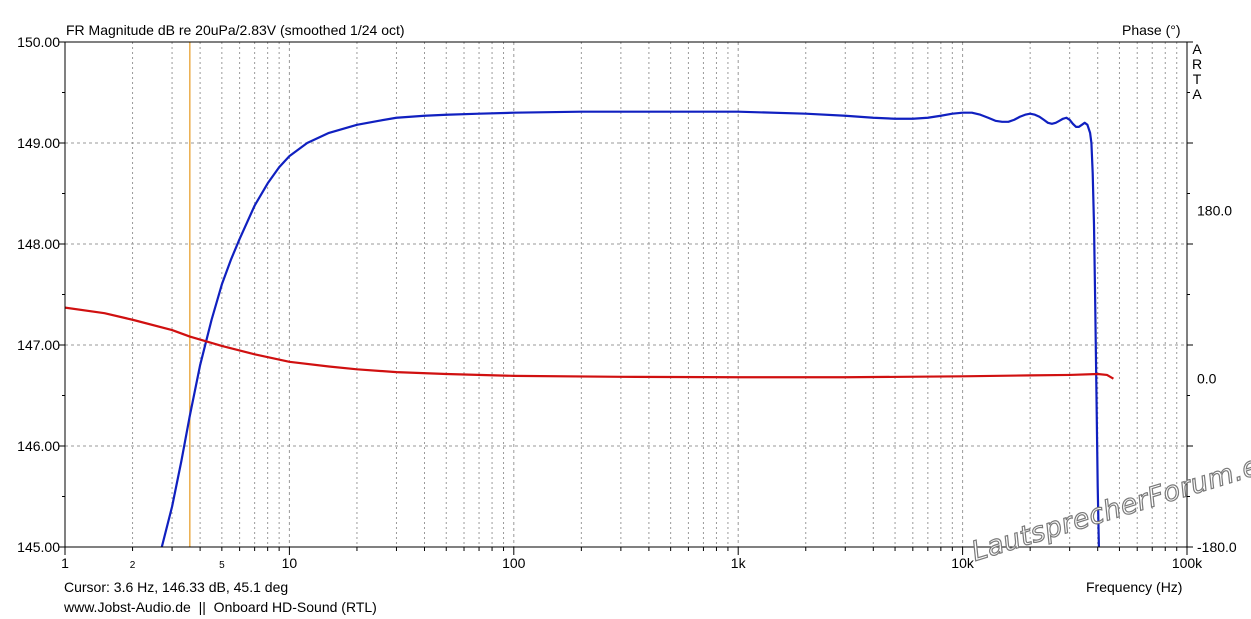  What do you see at coordinates (1197, 79) in the screenshot?
I see `arta-letter: T` at bounding box center [1197, 79].